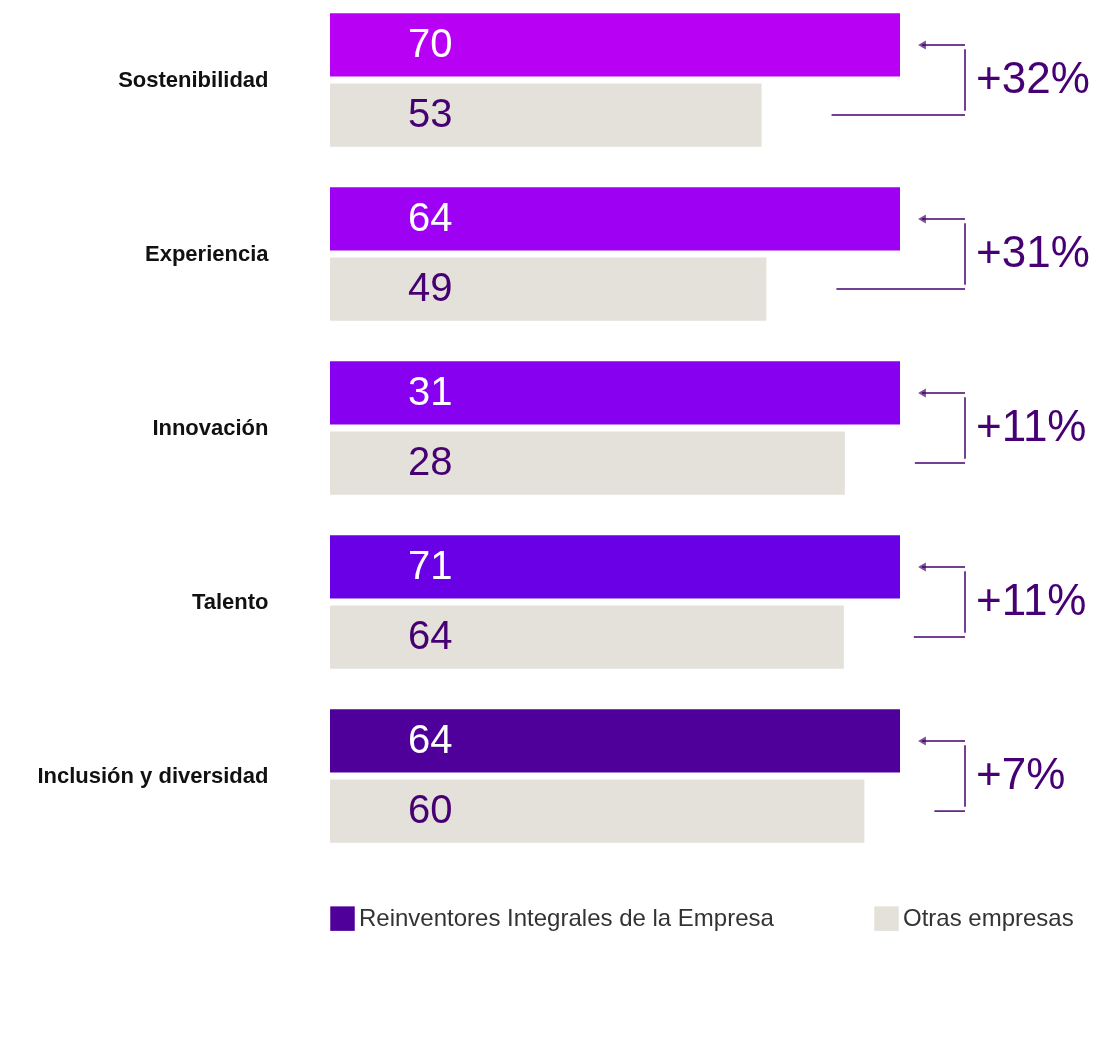 The height and width of the screenshot is (1052, 1119). What do you see at coordinates (430, 42) in the screenshot?
I see `data-label: 70` at bounding box center [430, 42].